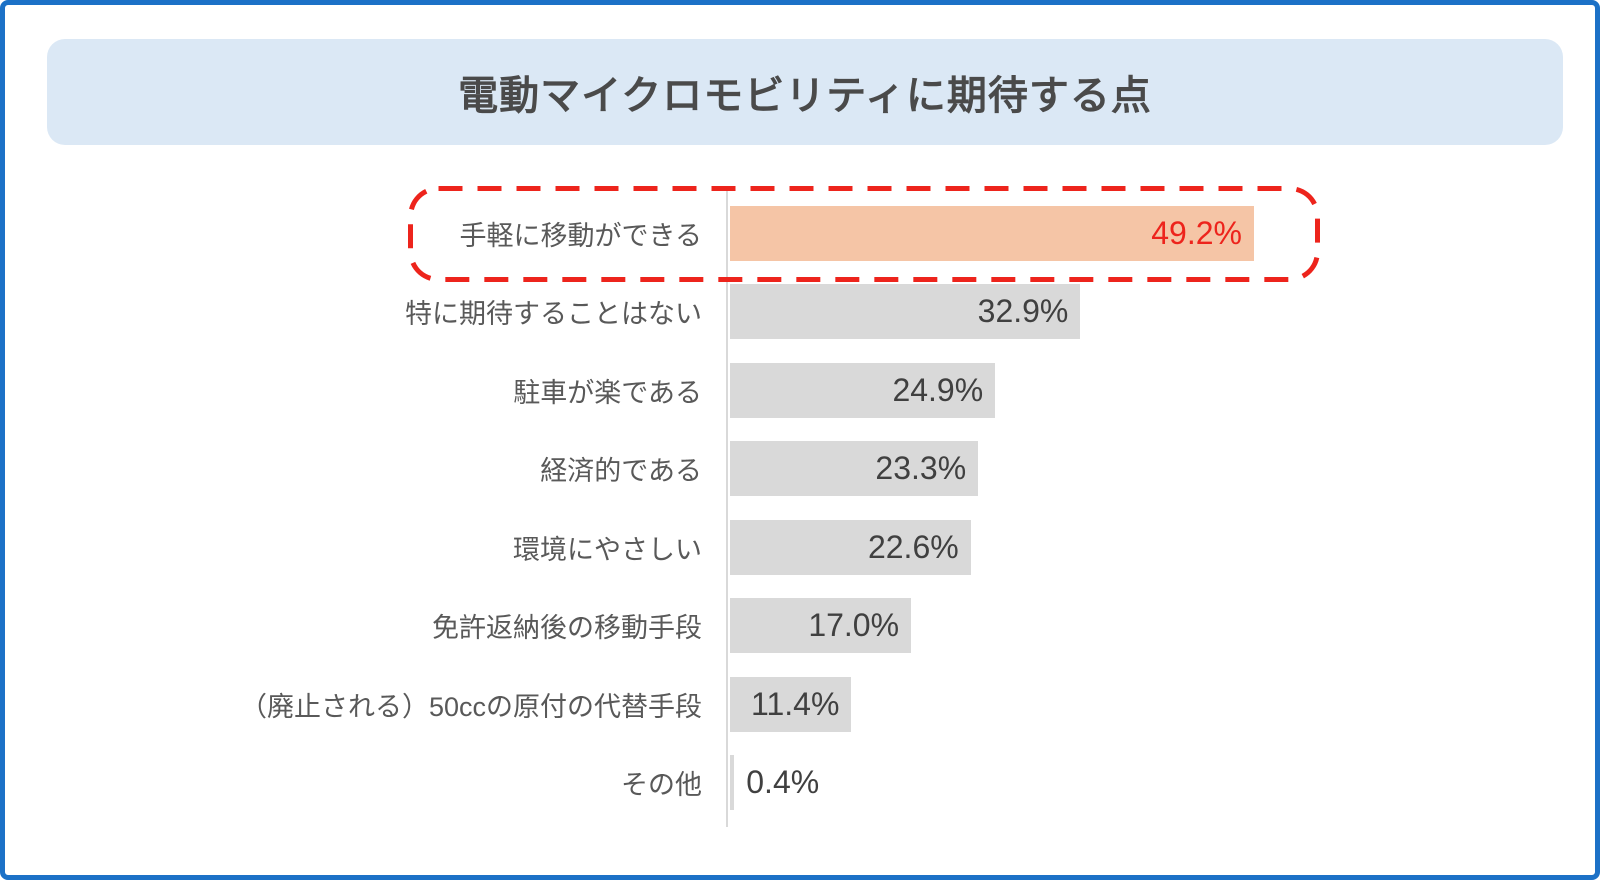 The image size is (1600, 880). Describe the element at coordinates (1163, 469) in the screenshot. I see `bar-area: 23.3%` at that location.